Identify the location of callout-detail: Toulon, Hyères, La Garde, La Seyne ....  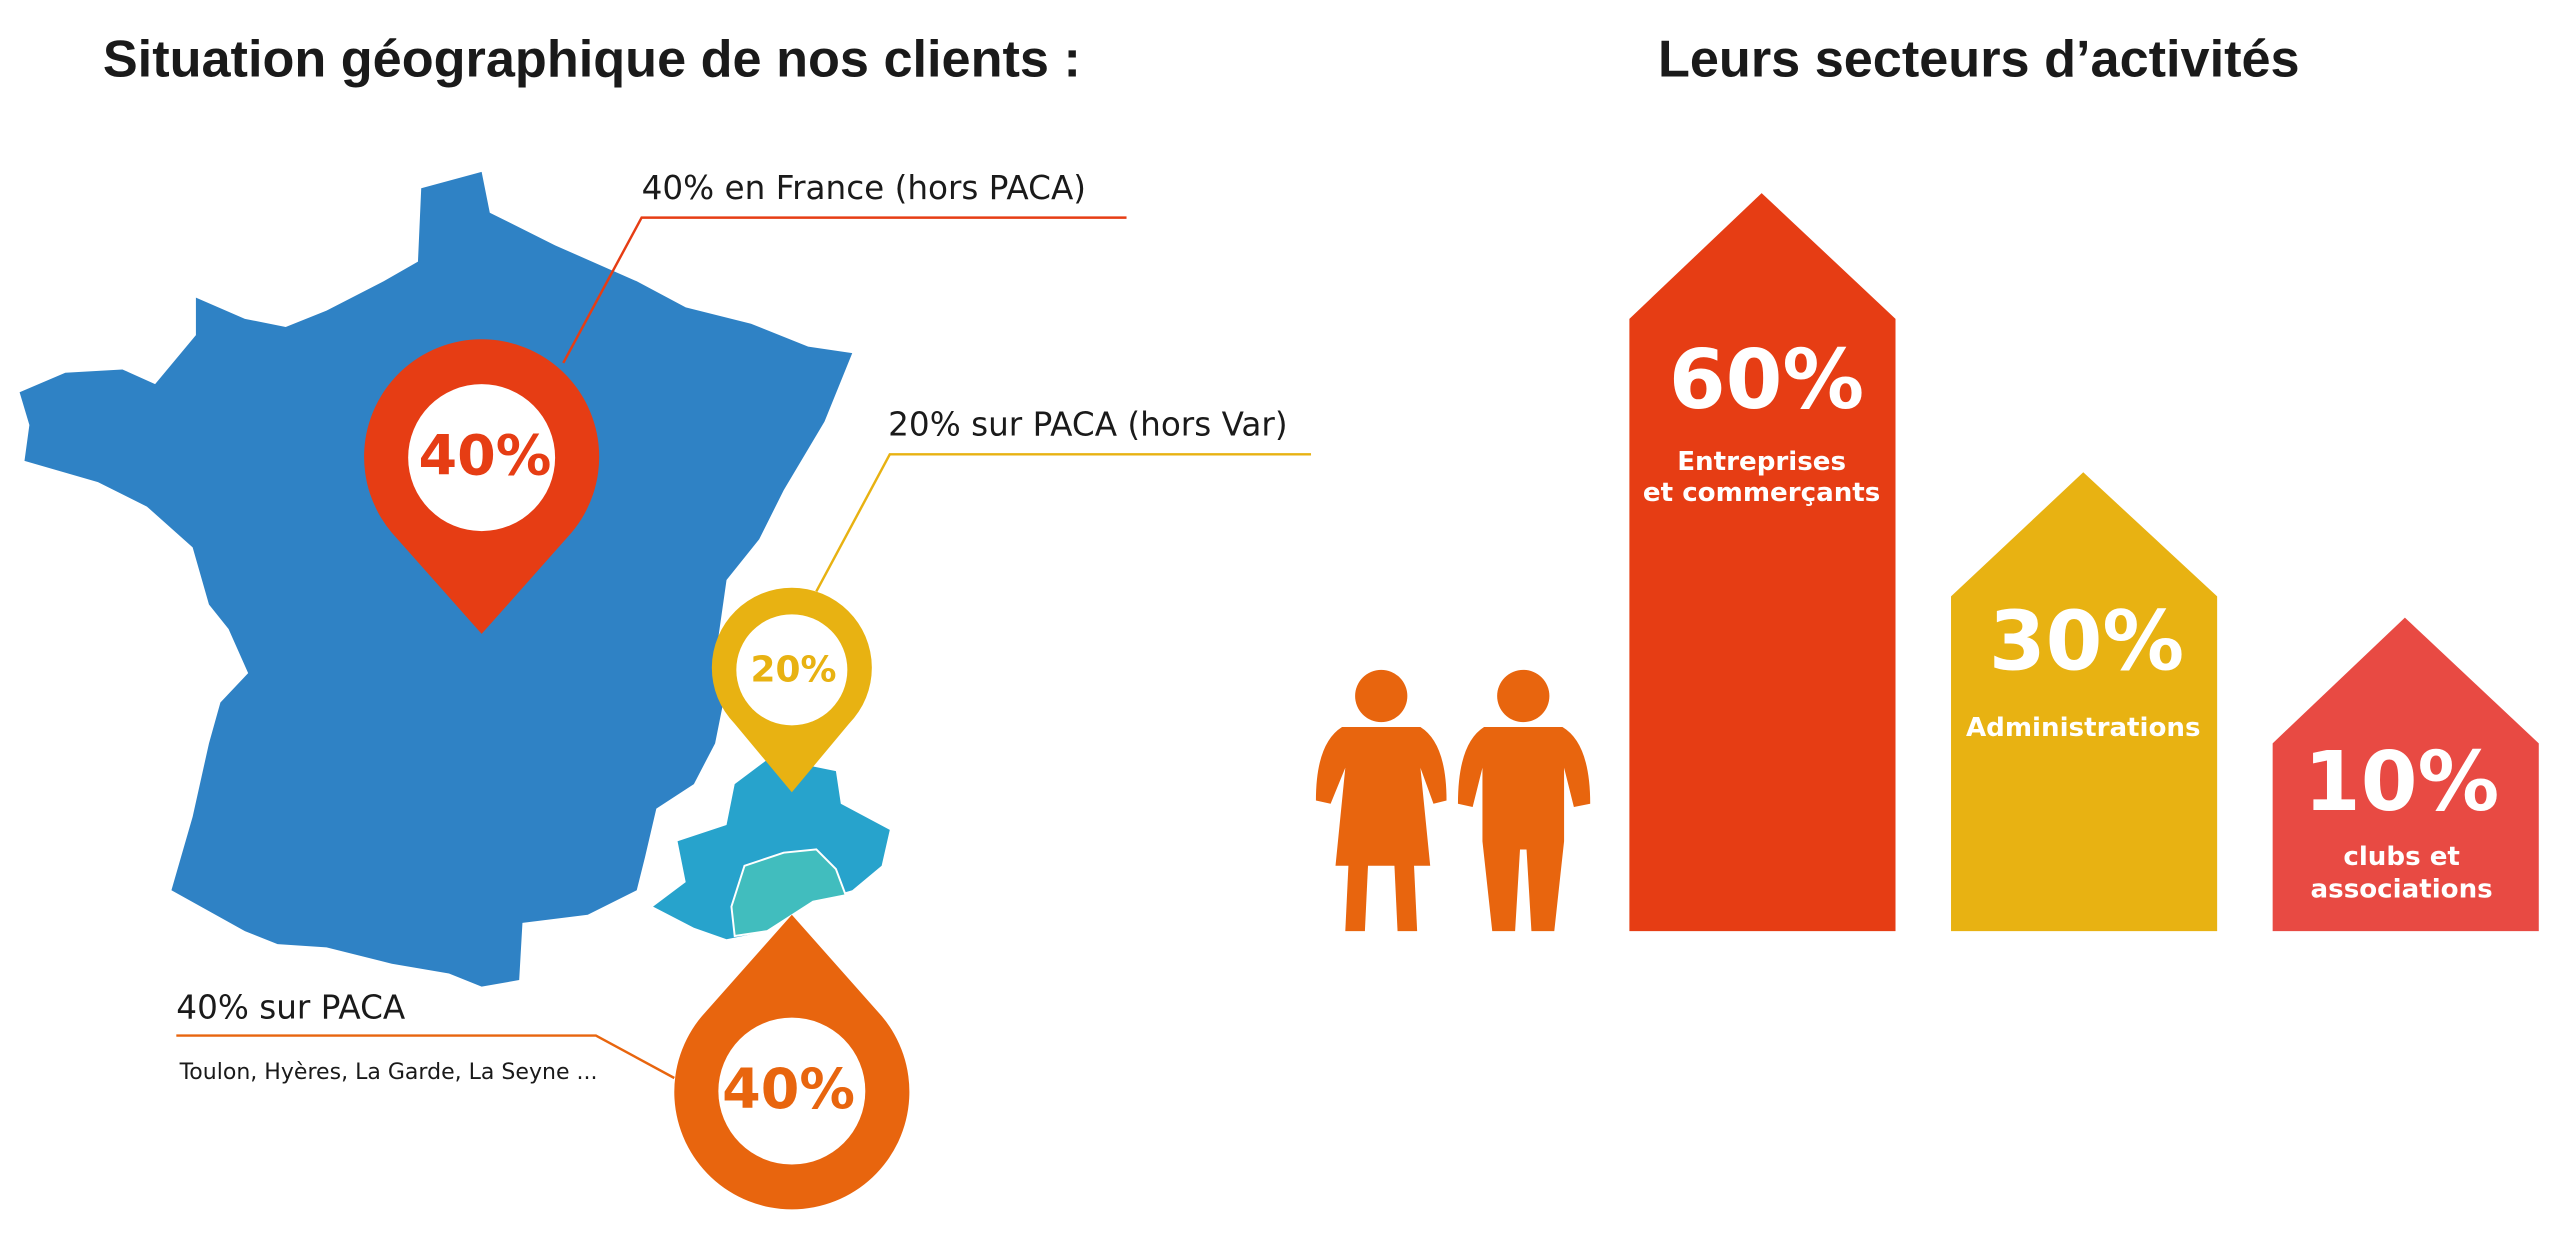
(388, 1072).